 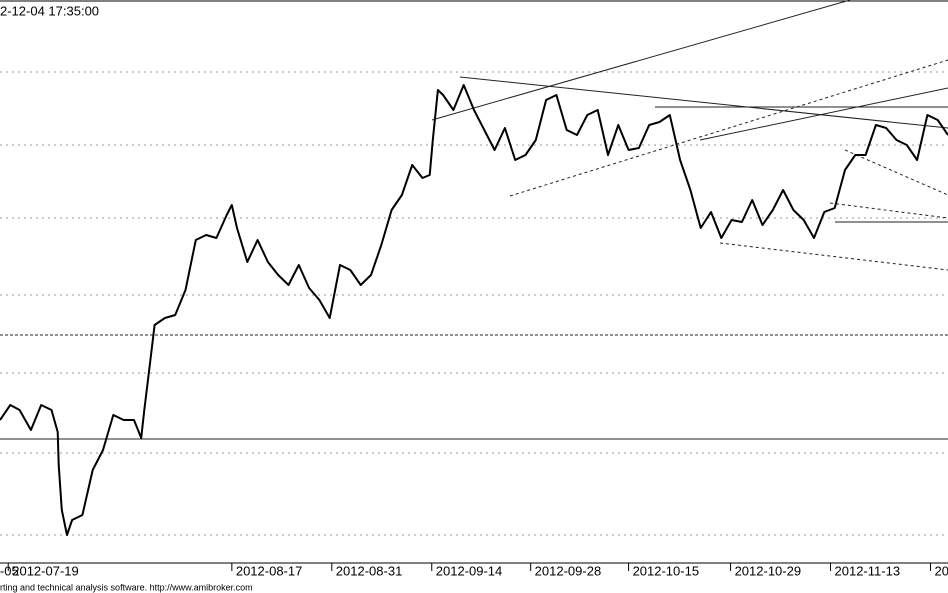 I want to click on x-tick-label: 2012-09-28, so click(x=568, y=570).